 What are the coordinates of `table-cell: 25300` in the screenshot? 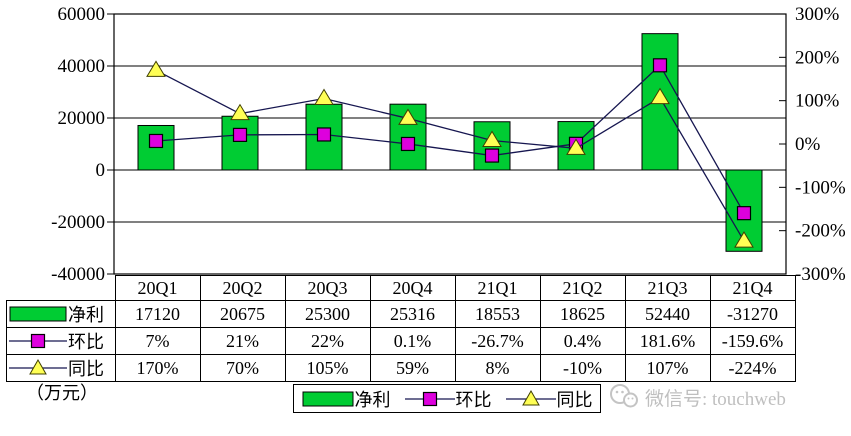 It's located at (327, 314).